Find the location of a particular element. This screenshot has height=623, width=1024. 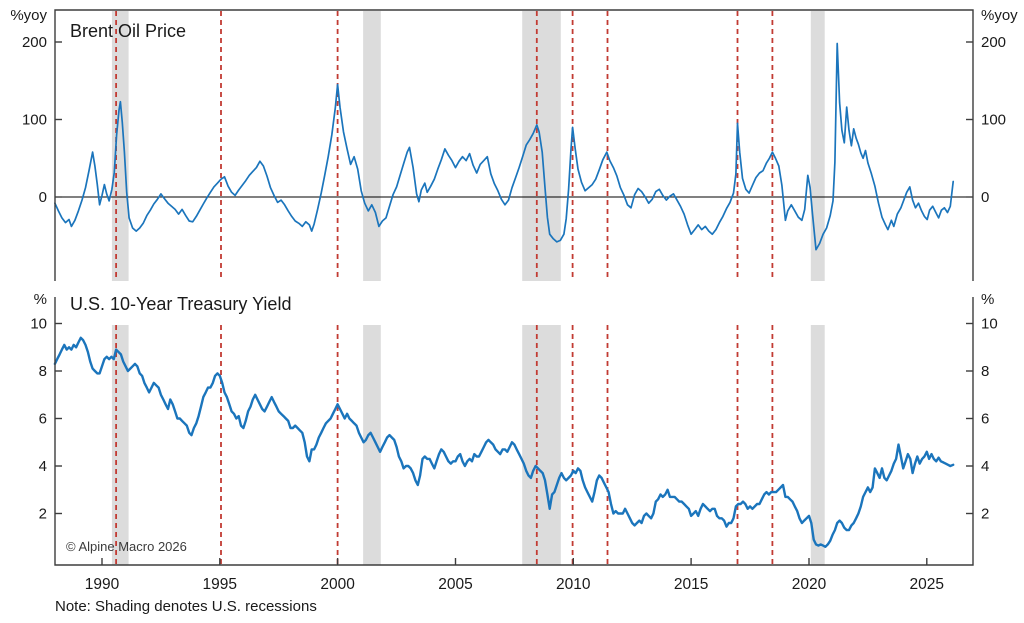

copyright-label: © Alpine Macro 2026 is located at coordinates (126, 546).